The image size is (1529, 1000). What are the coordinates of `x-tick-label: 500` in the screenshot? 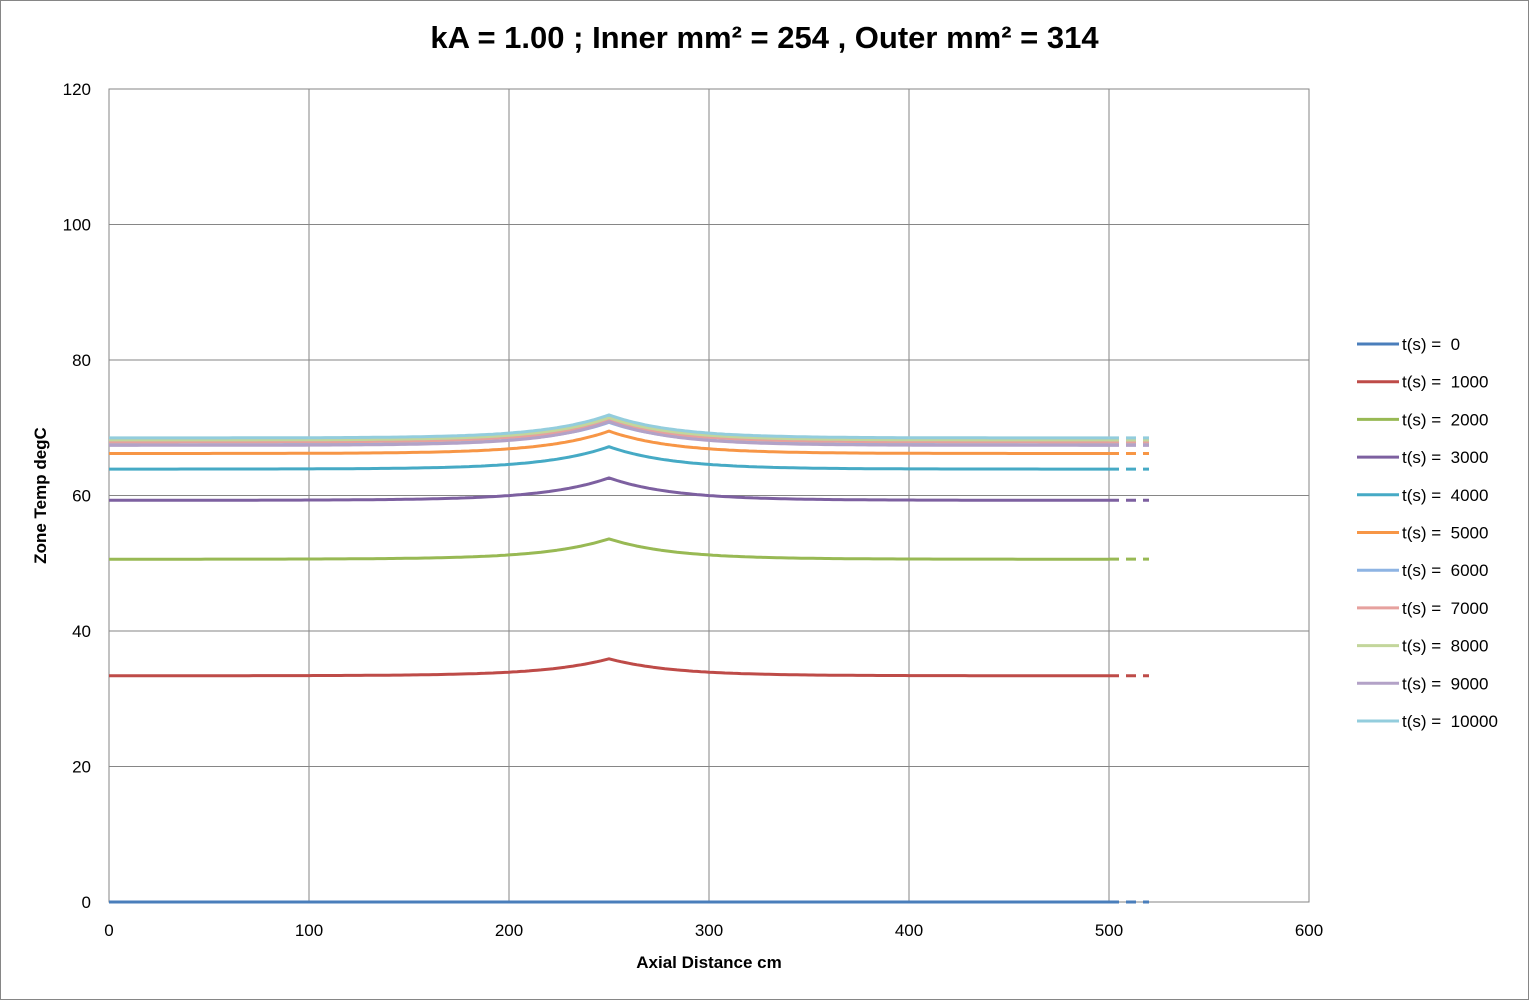 It's located at (1109, 930).